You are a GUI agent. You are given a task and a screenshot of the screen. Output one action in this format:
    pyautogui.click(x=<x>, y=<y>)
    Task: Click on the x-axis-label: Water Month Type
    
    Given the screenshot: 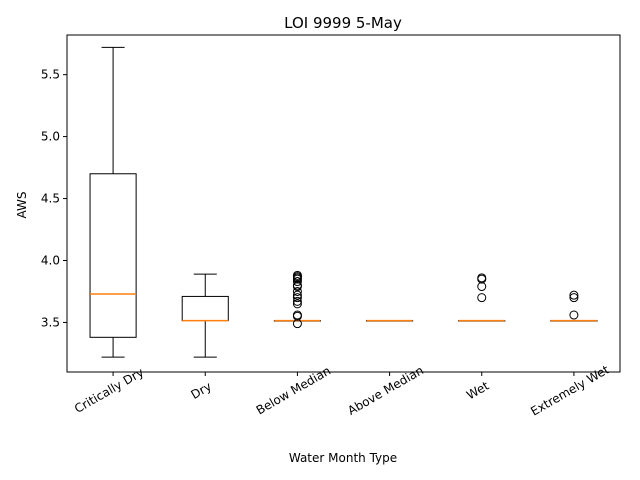 What is the action you would take?
    pyautogui.click(x=343, y=458)
    